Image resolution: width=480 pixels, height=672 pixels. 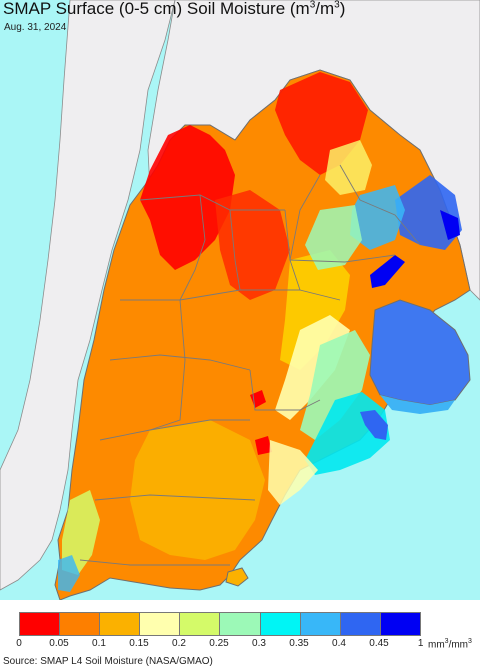 What do you see at coordinates (219, 643) in the screenshot?
I see `legend-tick-label: 0.25` at bounding box center [219, 643].